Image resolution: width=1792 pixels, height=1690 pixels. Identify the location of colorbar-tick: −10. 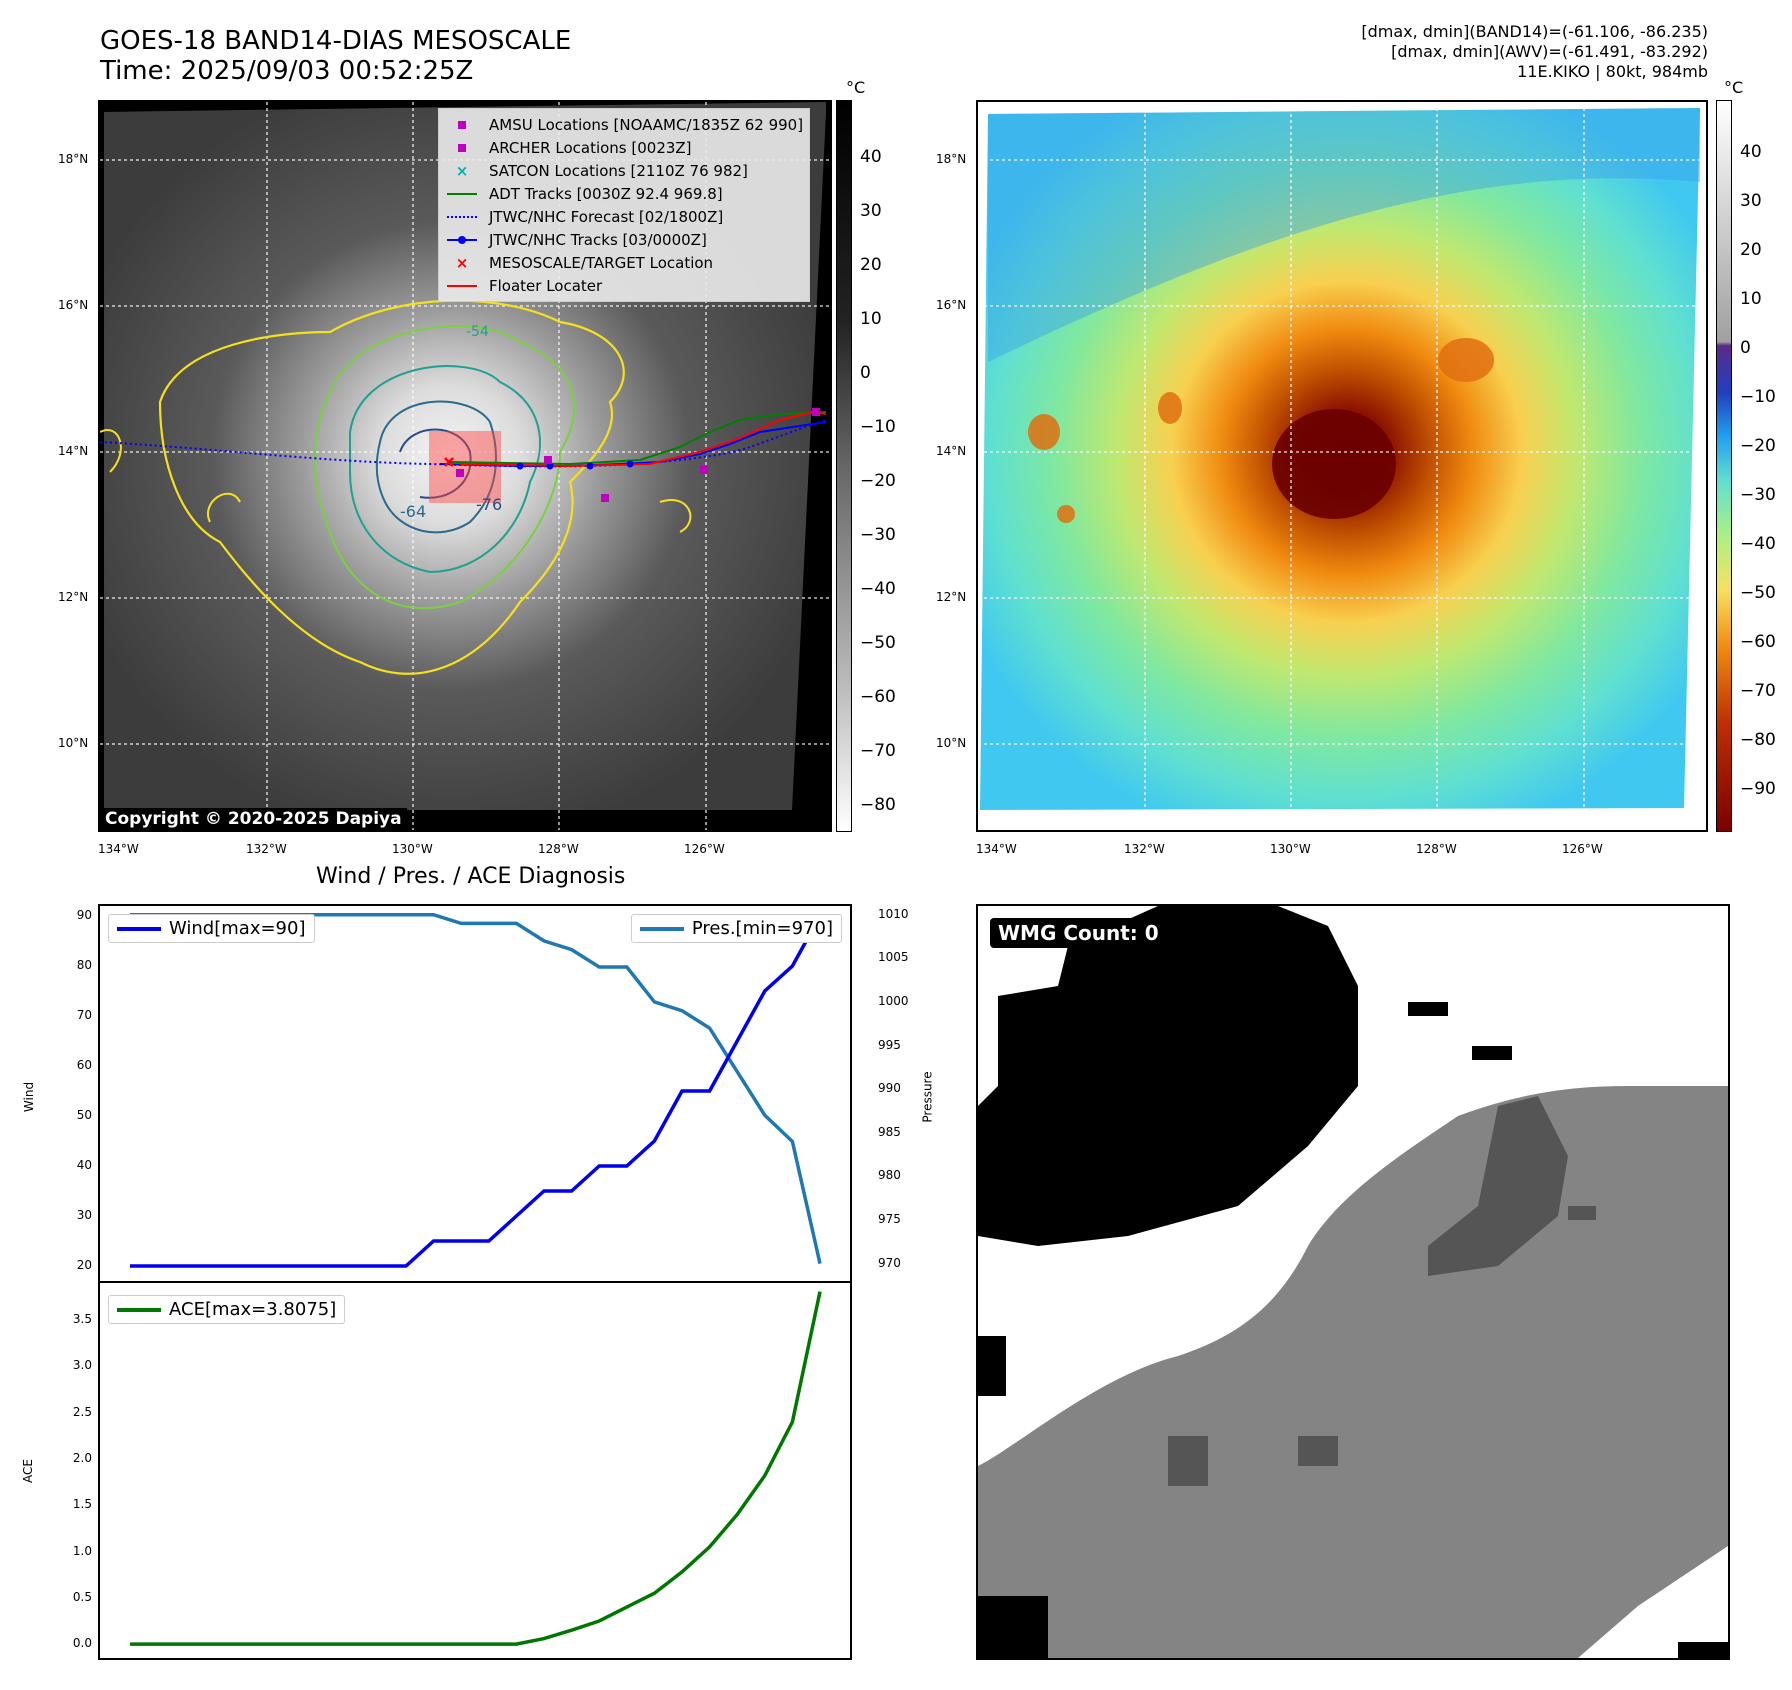
(1758, 397).